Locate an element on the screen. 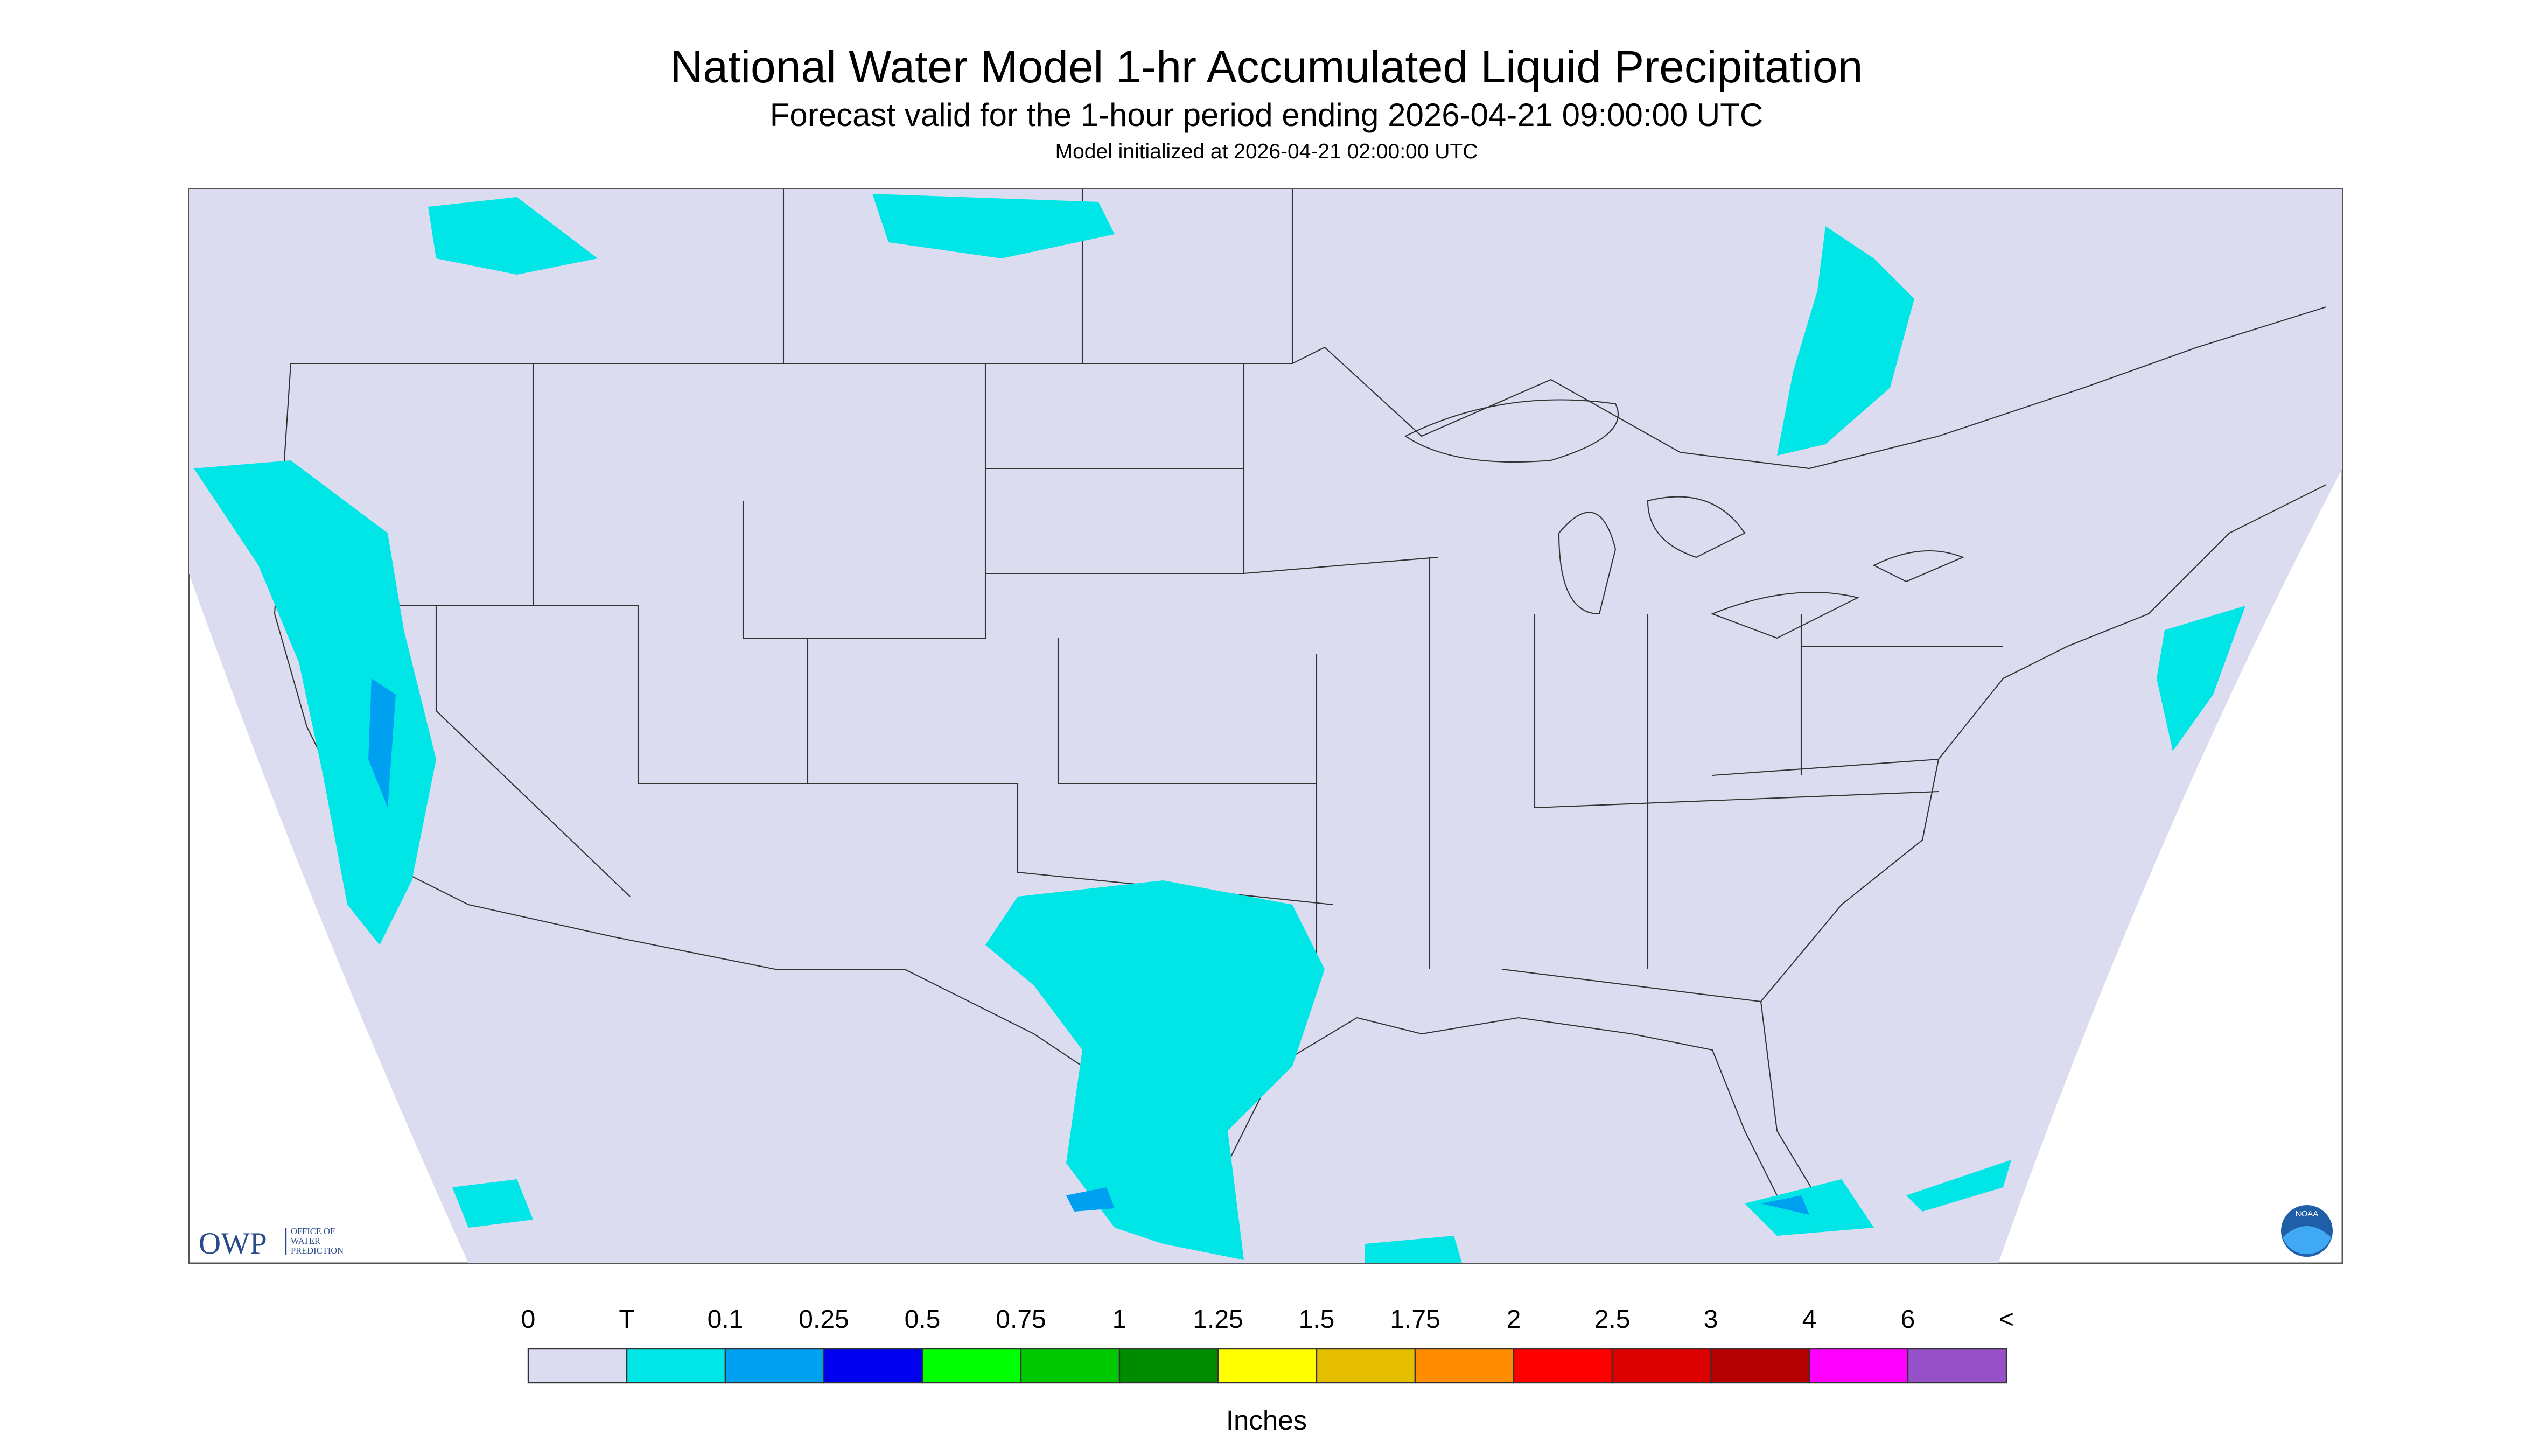 The height and width of the screenshot is (1456, 2533). legend-label: T is located at coordinates (627, 1319).